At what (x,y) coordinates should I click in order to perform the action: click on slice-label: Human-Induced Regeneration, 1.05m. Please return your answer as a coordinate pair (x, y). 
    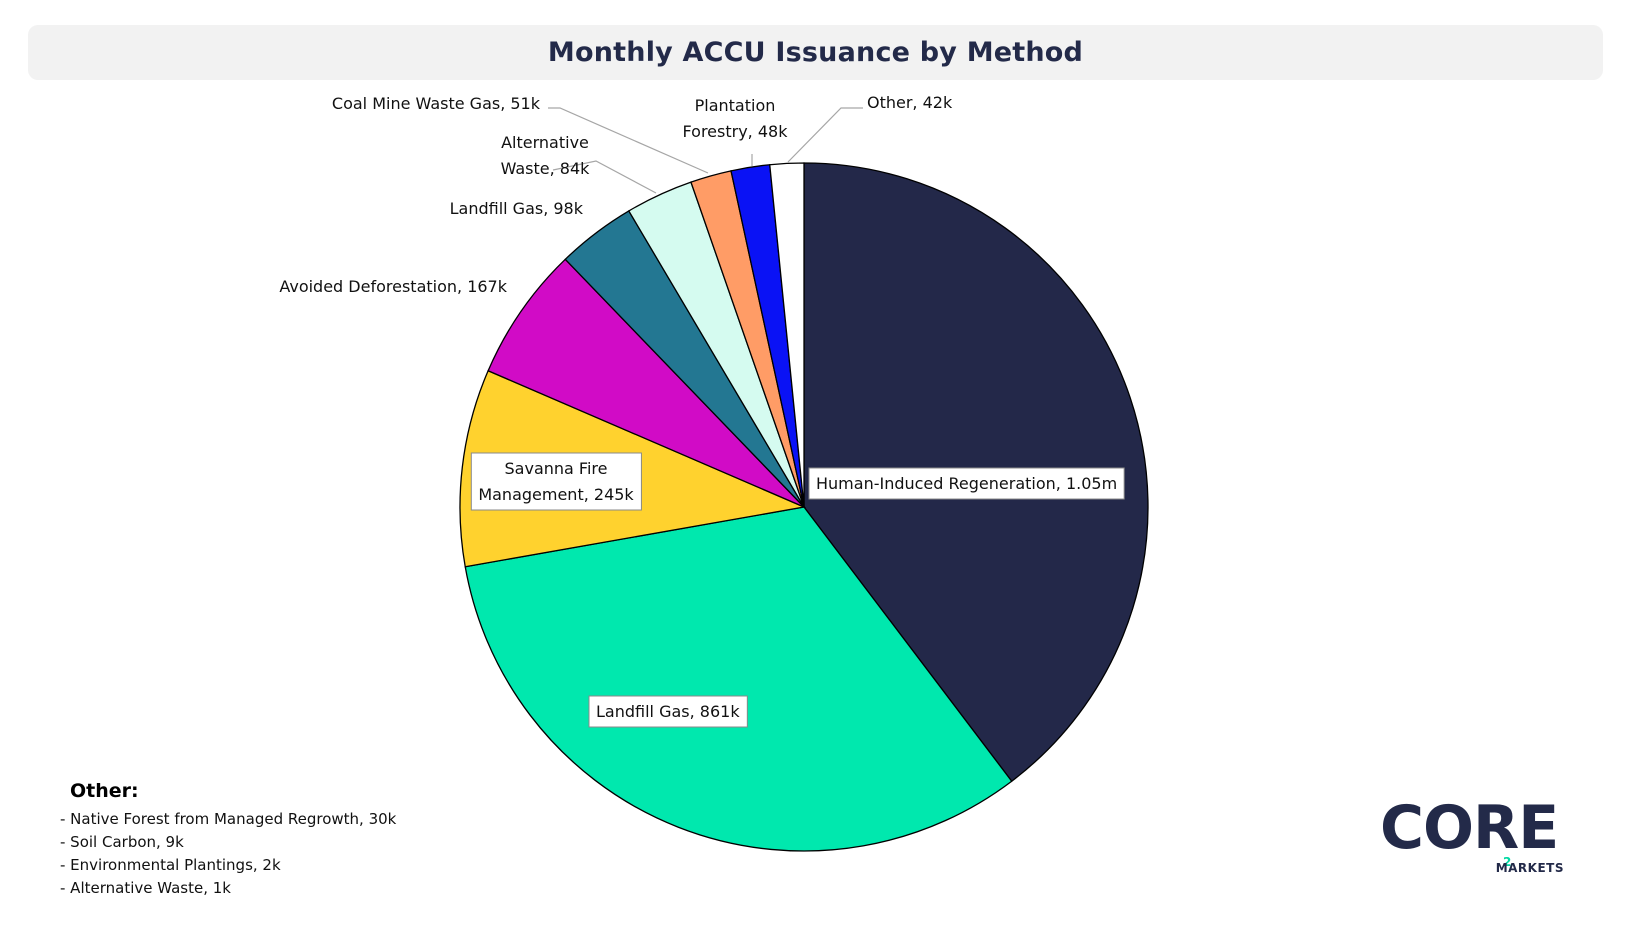
    Looking at the image, I should click on (966, 483).